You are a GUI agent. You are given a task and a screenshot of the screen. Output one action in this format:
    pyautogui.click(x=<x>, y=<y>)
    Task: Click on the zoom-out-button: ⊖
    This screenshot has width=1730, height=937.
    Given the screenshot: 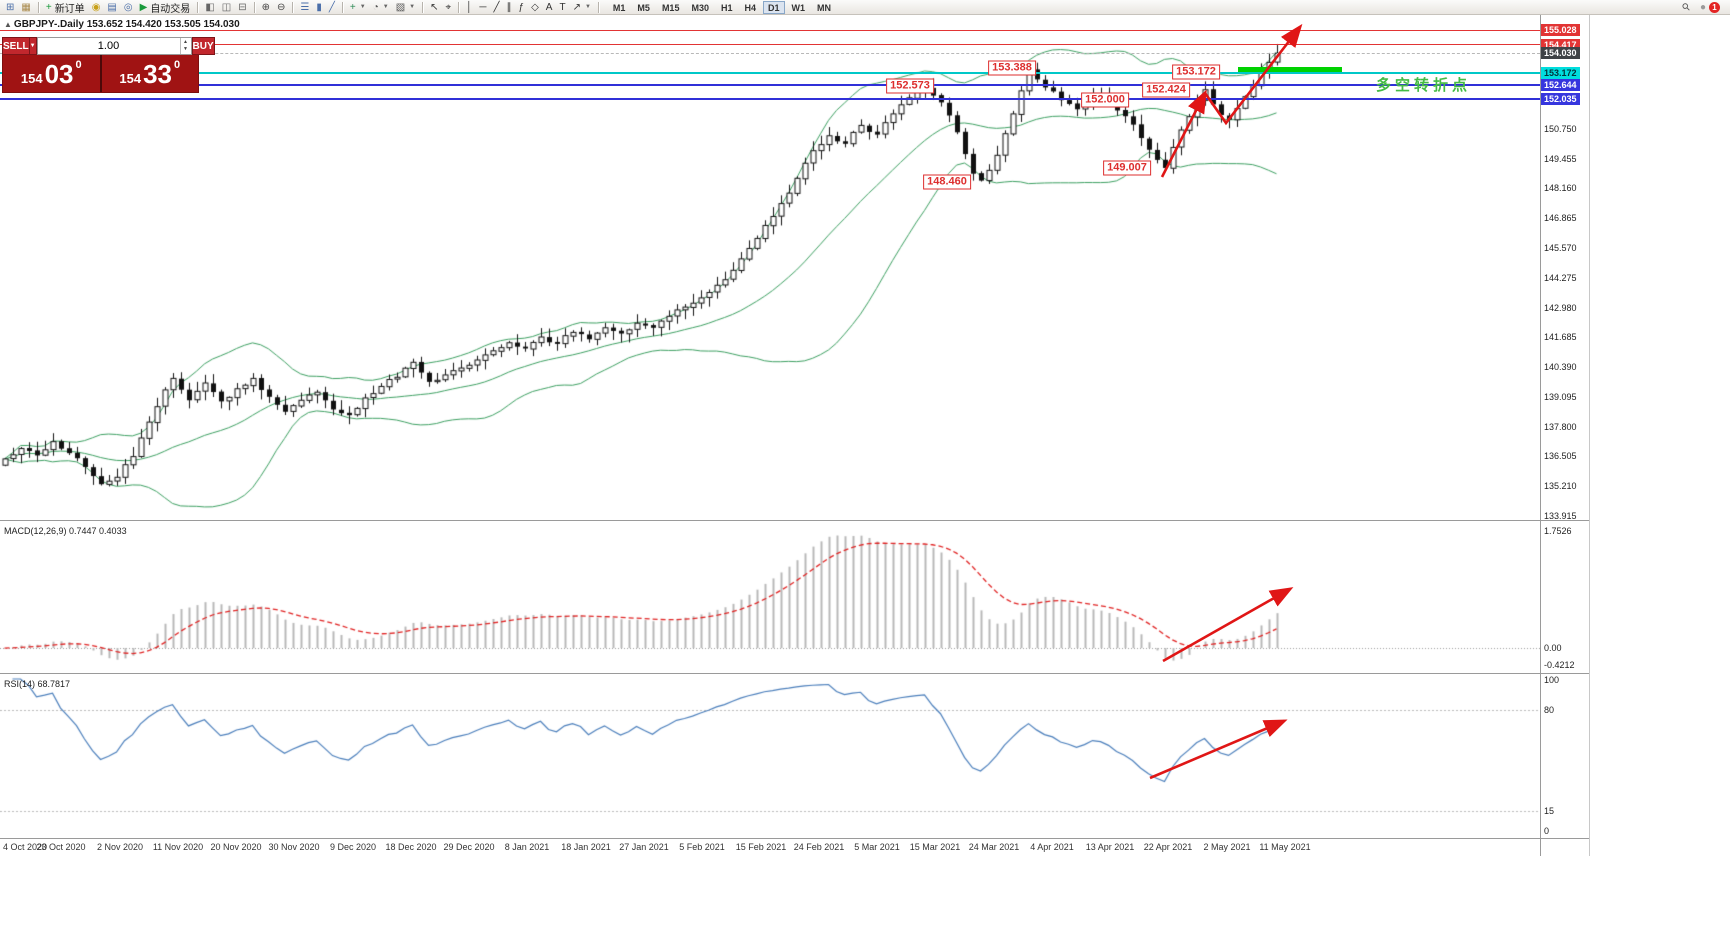 What is the action you would take?
    pyautogui.click(x=281, y=7)
    